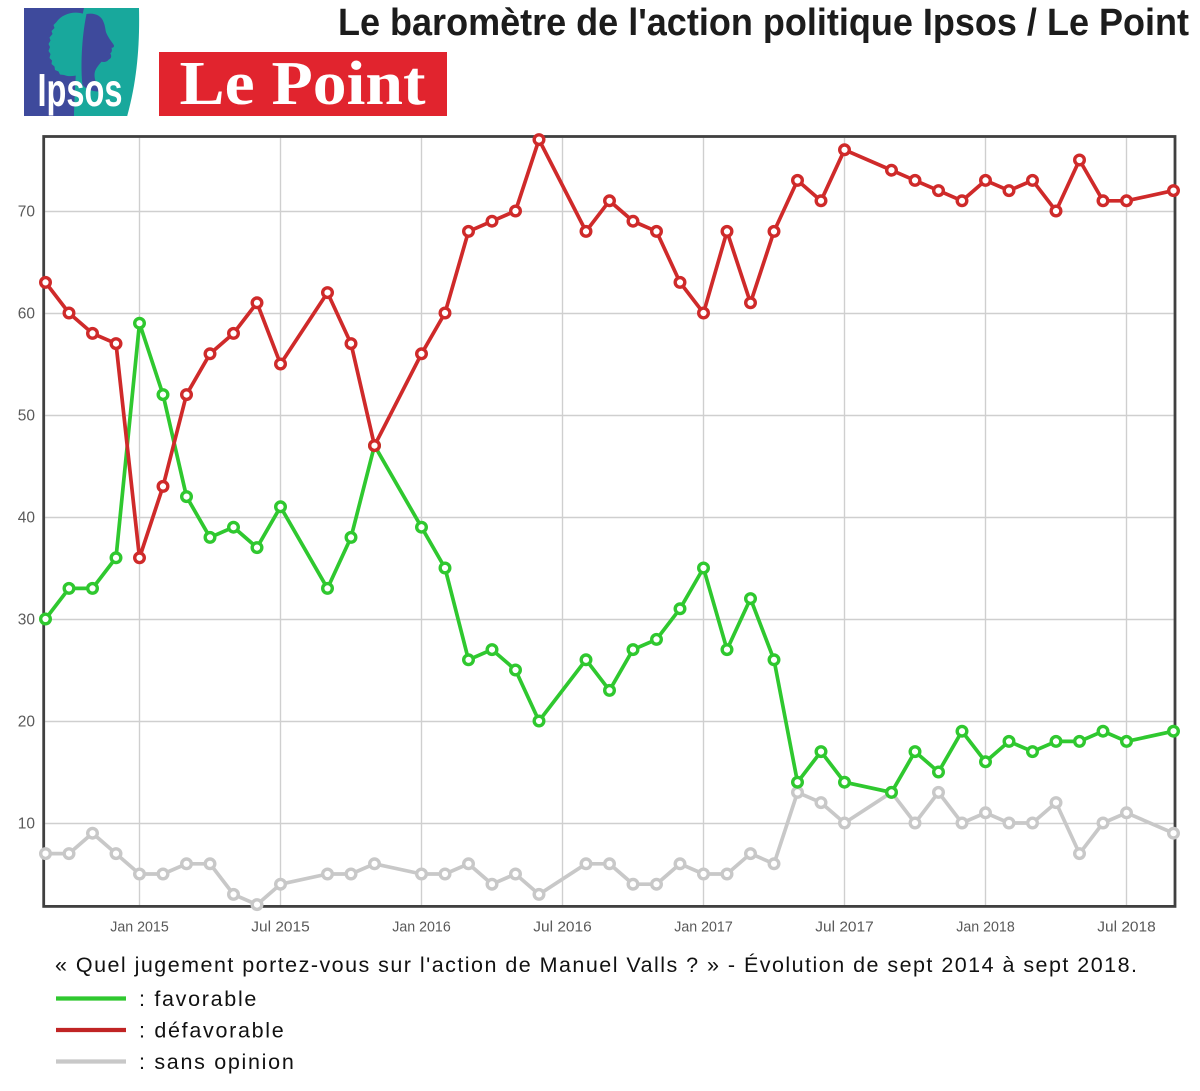 The height and width of the screenshot is (1091, 1200). Describe the element at coordinates (27, 518) in the screenshot. I see `svg-text: 40` at that location.